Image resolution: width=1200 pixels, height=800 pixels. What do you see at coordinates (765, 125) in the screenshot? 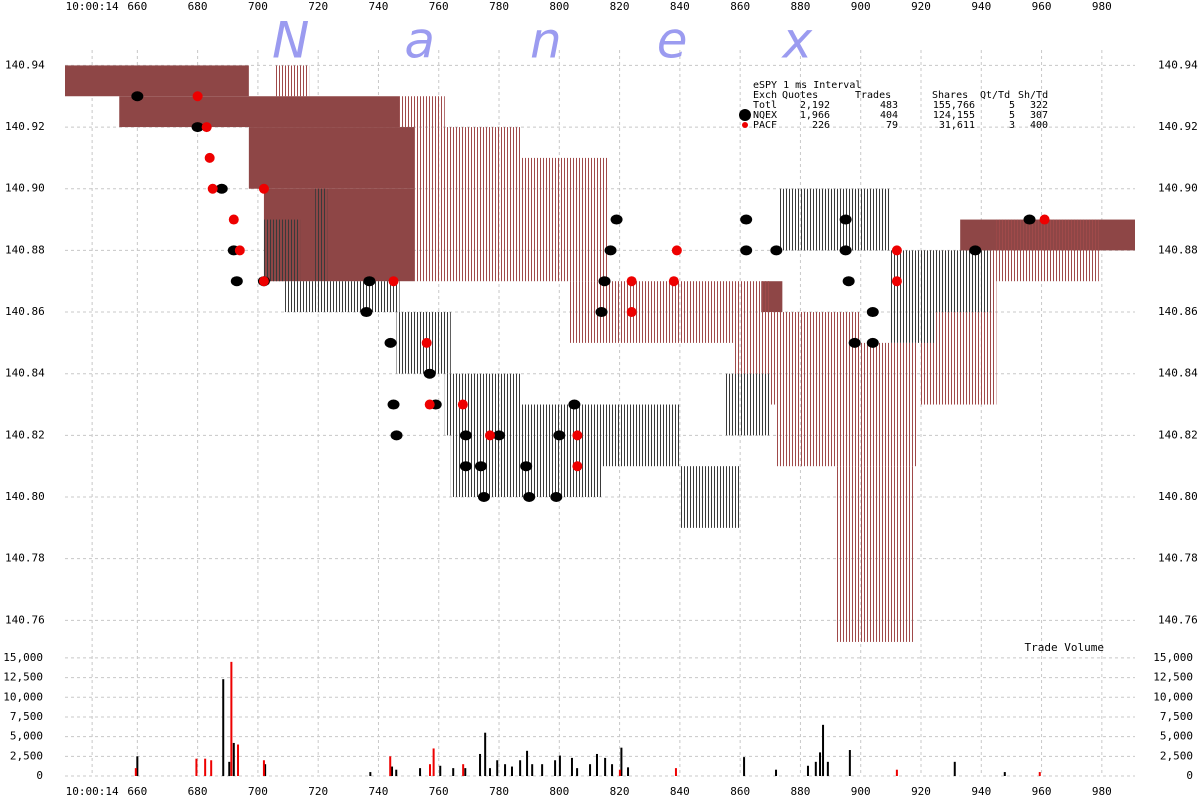
I see `stats-cell: PACF` at bounding box center [765, 125].